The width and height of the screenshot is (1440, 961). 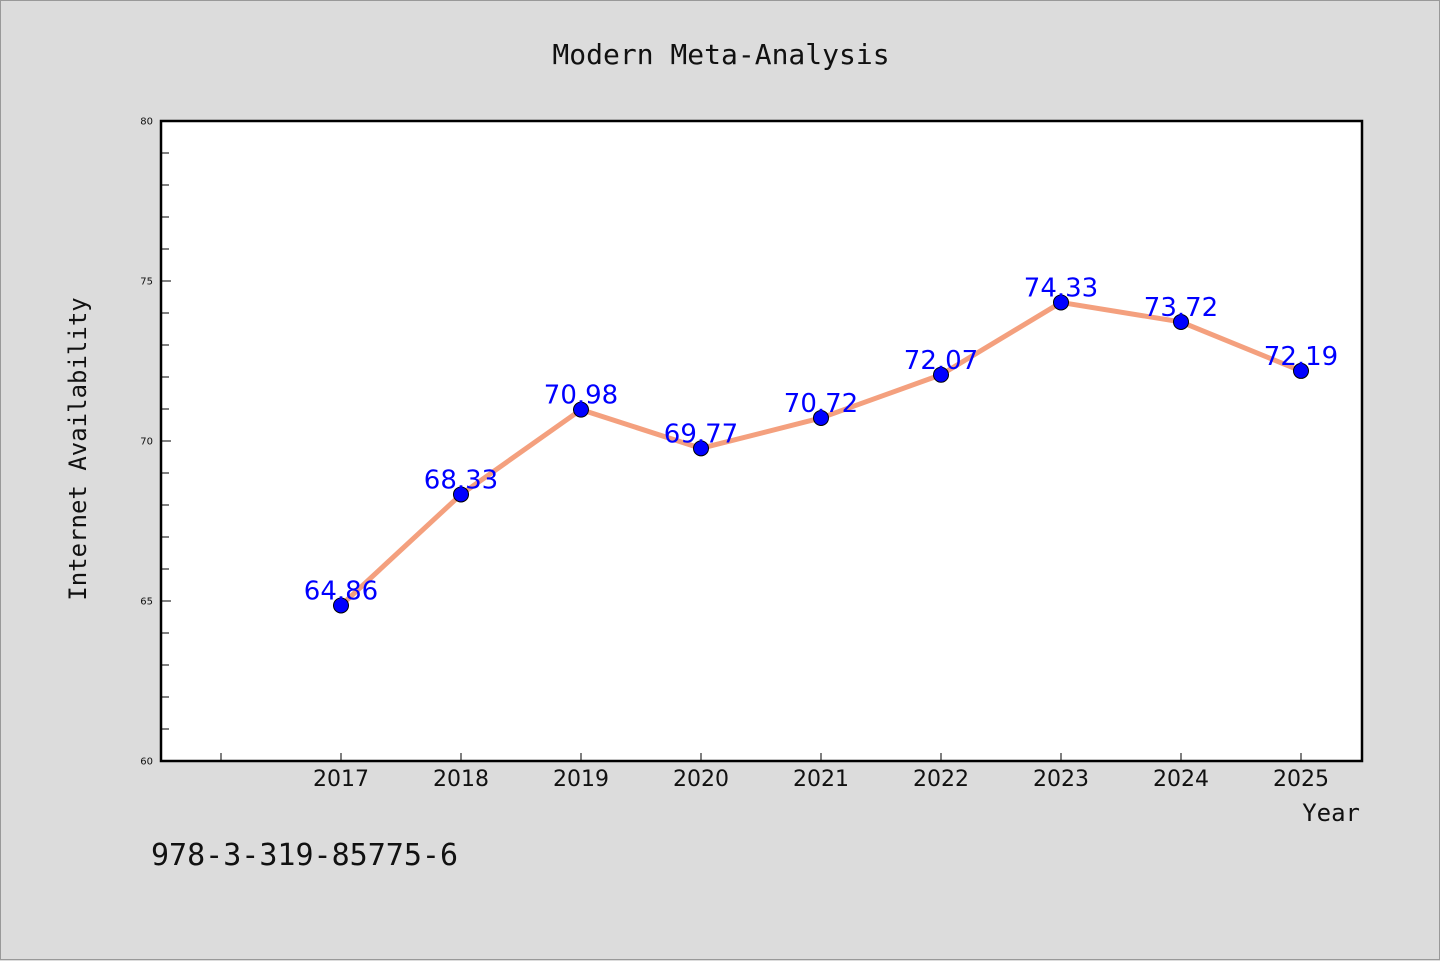 What do you see at coordinates (720, 54) in the screenshot?
I see `chart-title: Modern Meta-Analysis` at bounding box center [720, 54].